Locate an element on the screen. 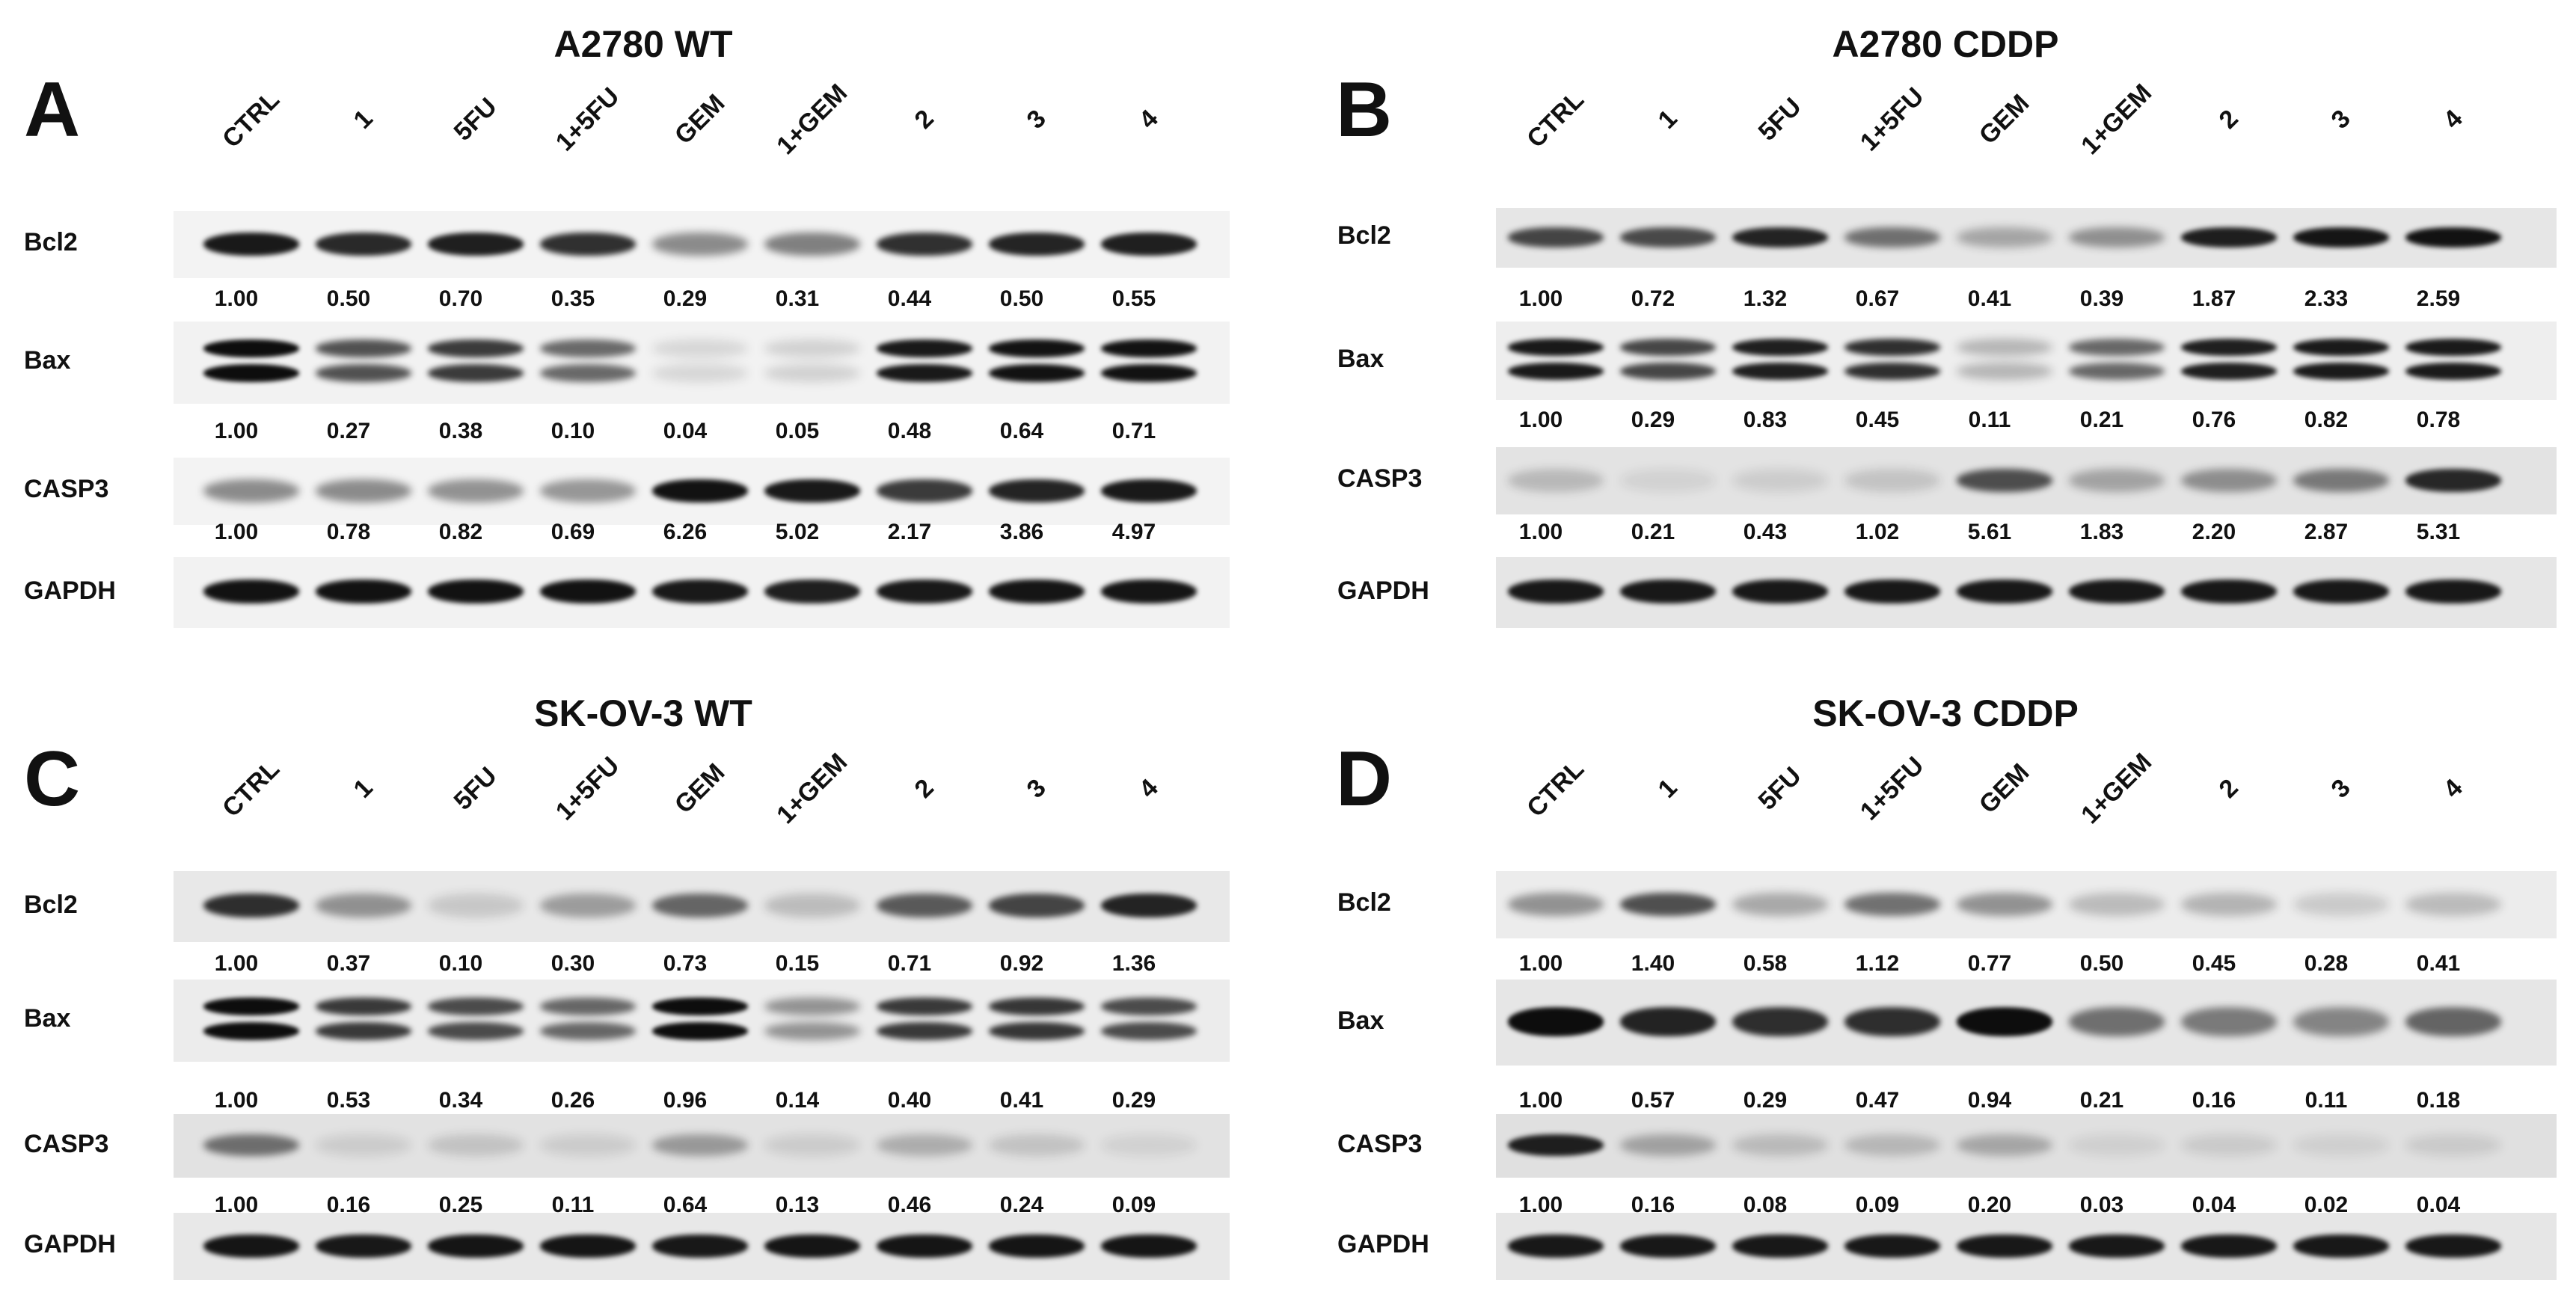  protein-label: CASP3 is located at coordinates (66, 1143).